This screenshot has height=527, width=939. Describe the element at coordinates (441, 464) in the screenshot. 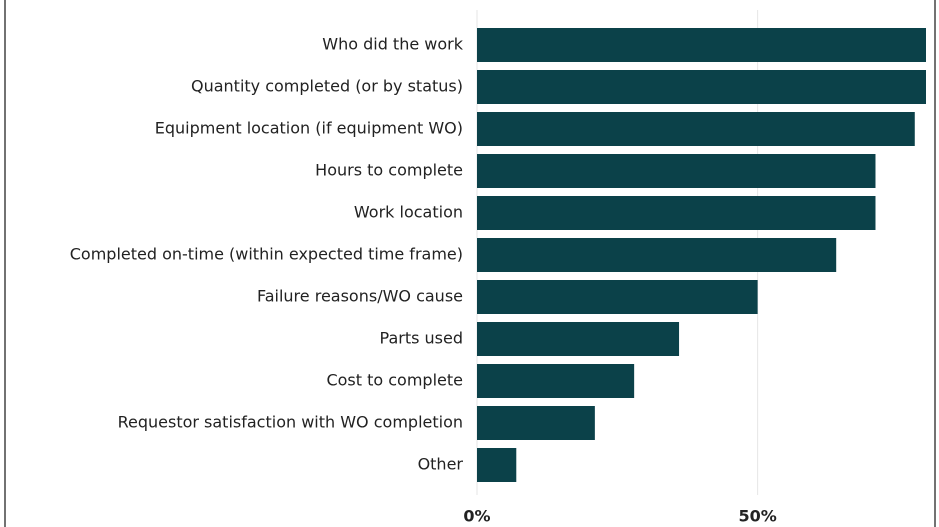

I see `y-tick-label: Other` at that location.